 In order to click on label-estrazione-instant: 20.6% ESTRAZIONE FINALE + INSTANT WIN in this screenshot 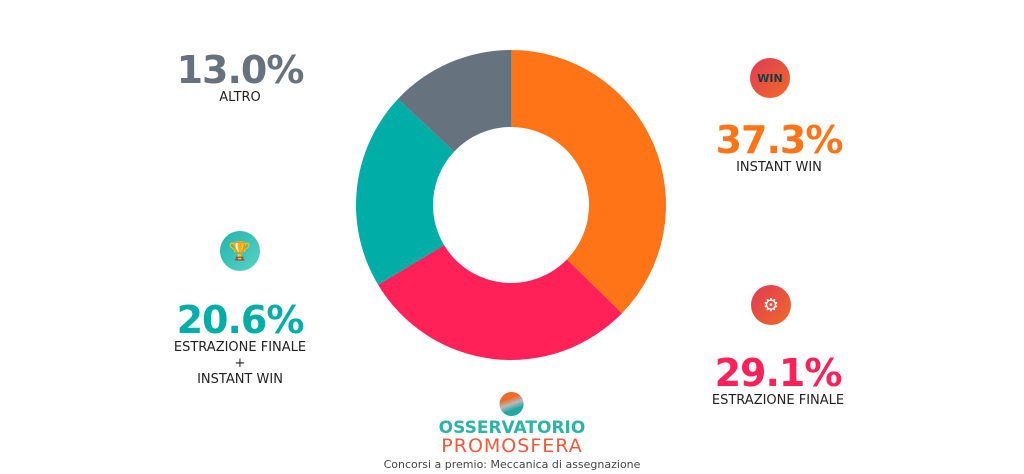, I will do `click(240, 344)`.